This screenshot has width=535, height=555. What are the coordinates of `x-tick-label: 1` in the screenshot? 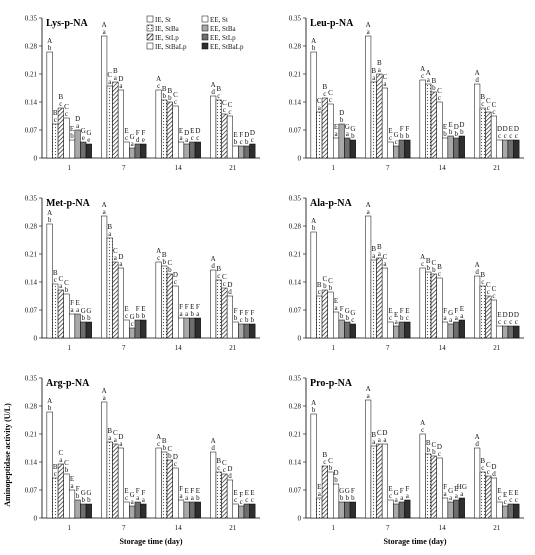 It's located at (70, 348).